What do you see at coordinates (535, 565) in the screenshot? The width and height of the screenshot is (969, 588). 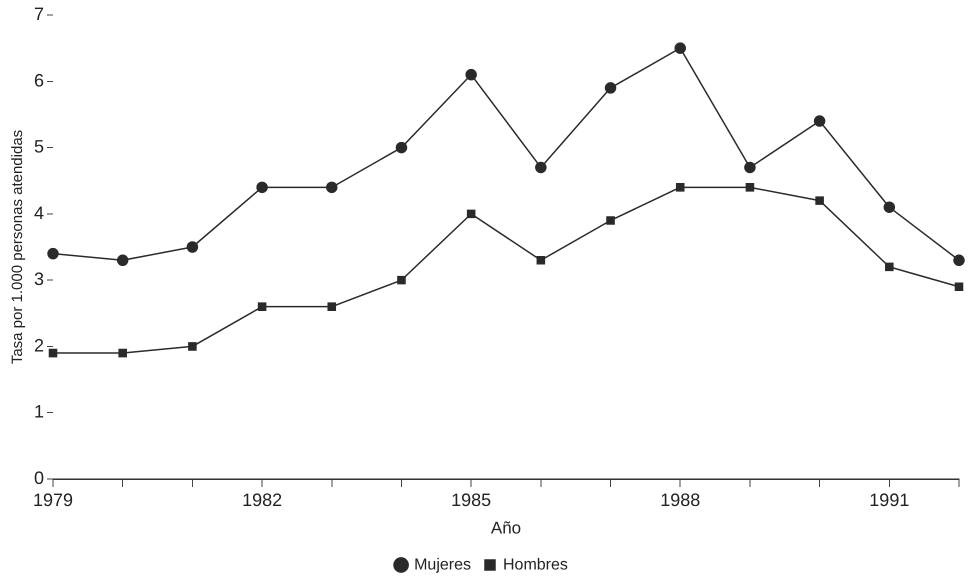 I see `legend-label: Hombres` at bounding box center [535, 565].